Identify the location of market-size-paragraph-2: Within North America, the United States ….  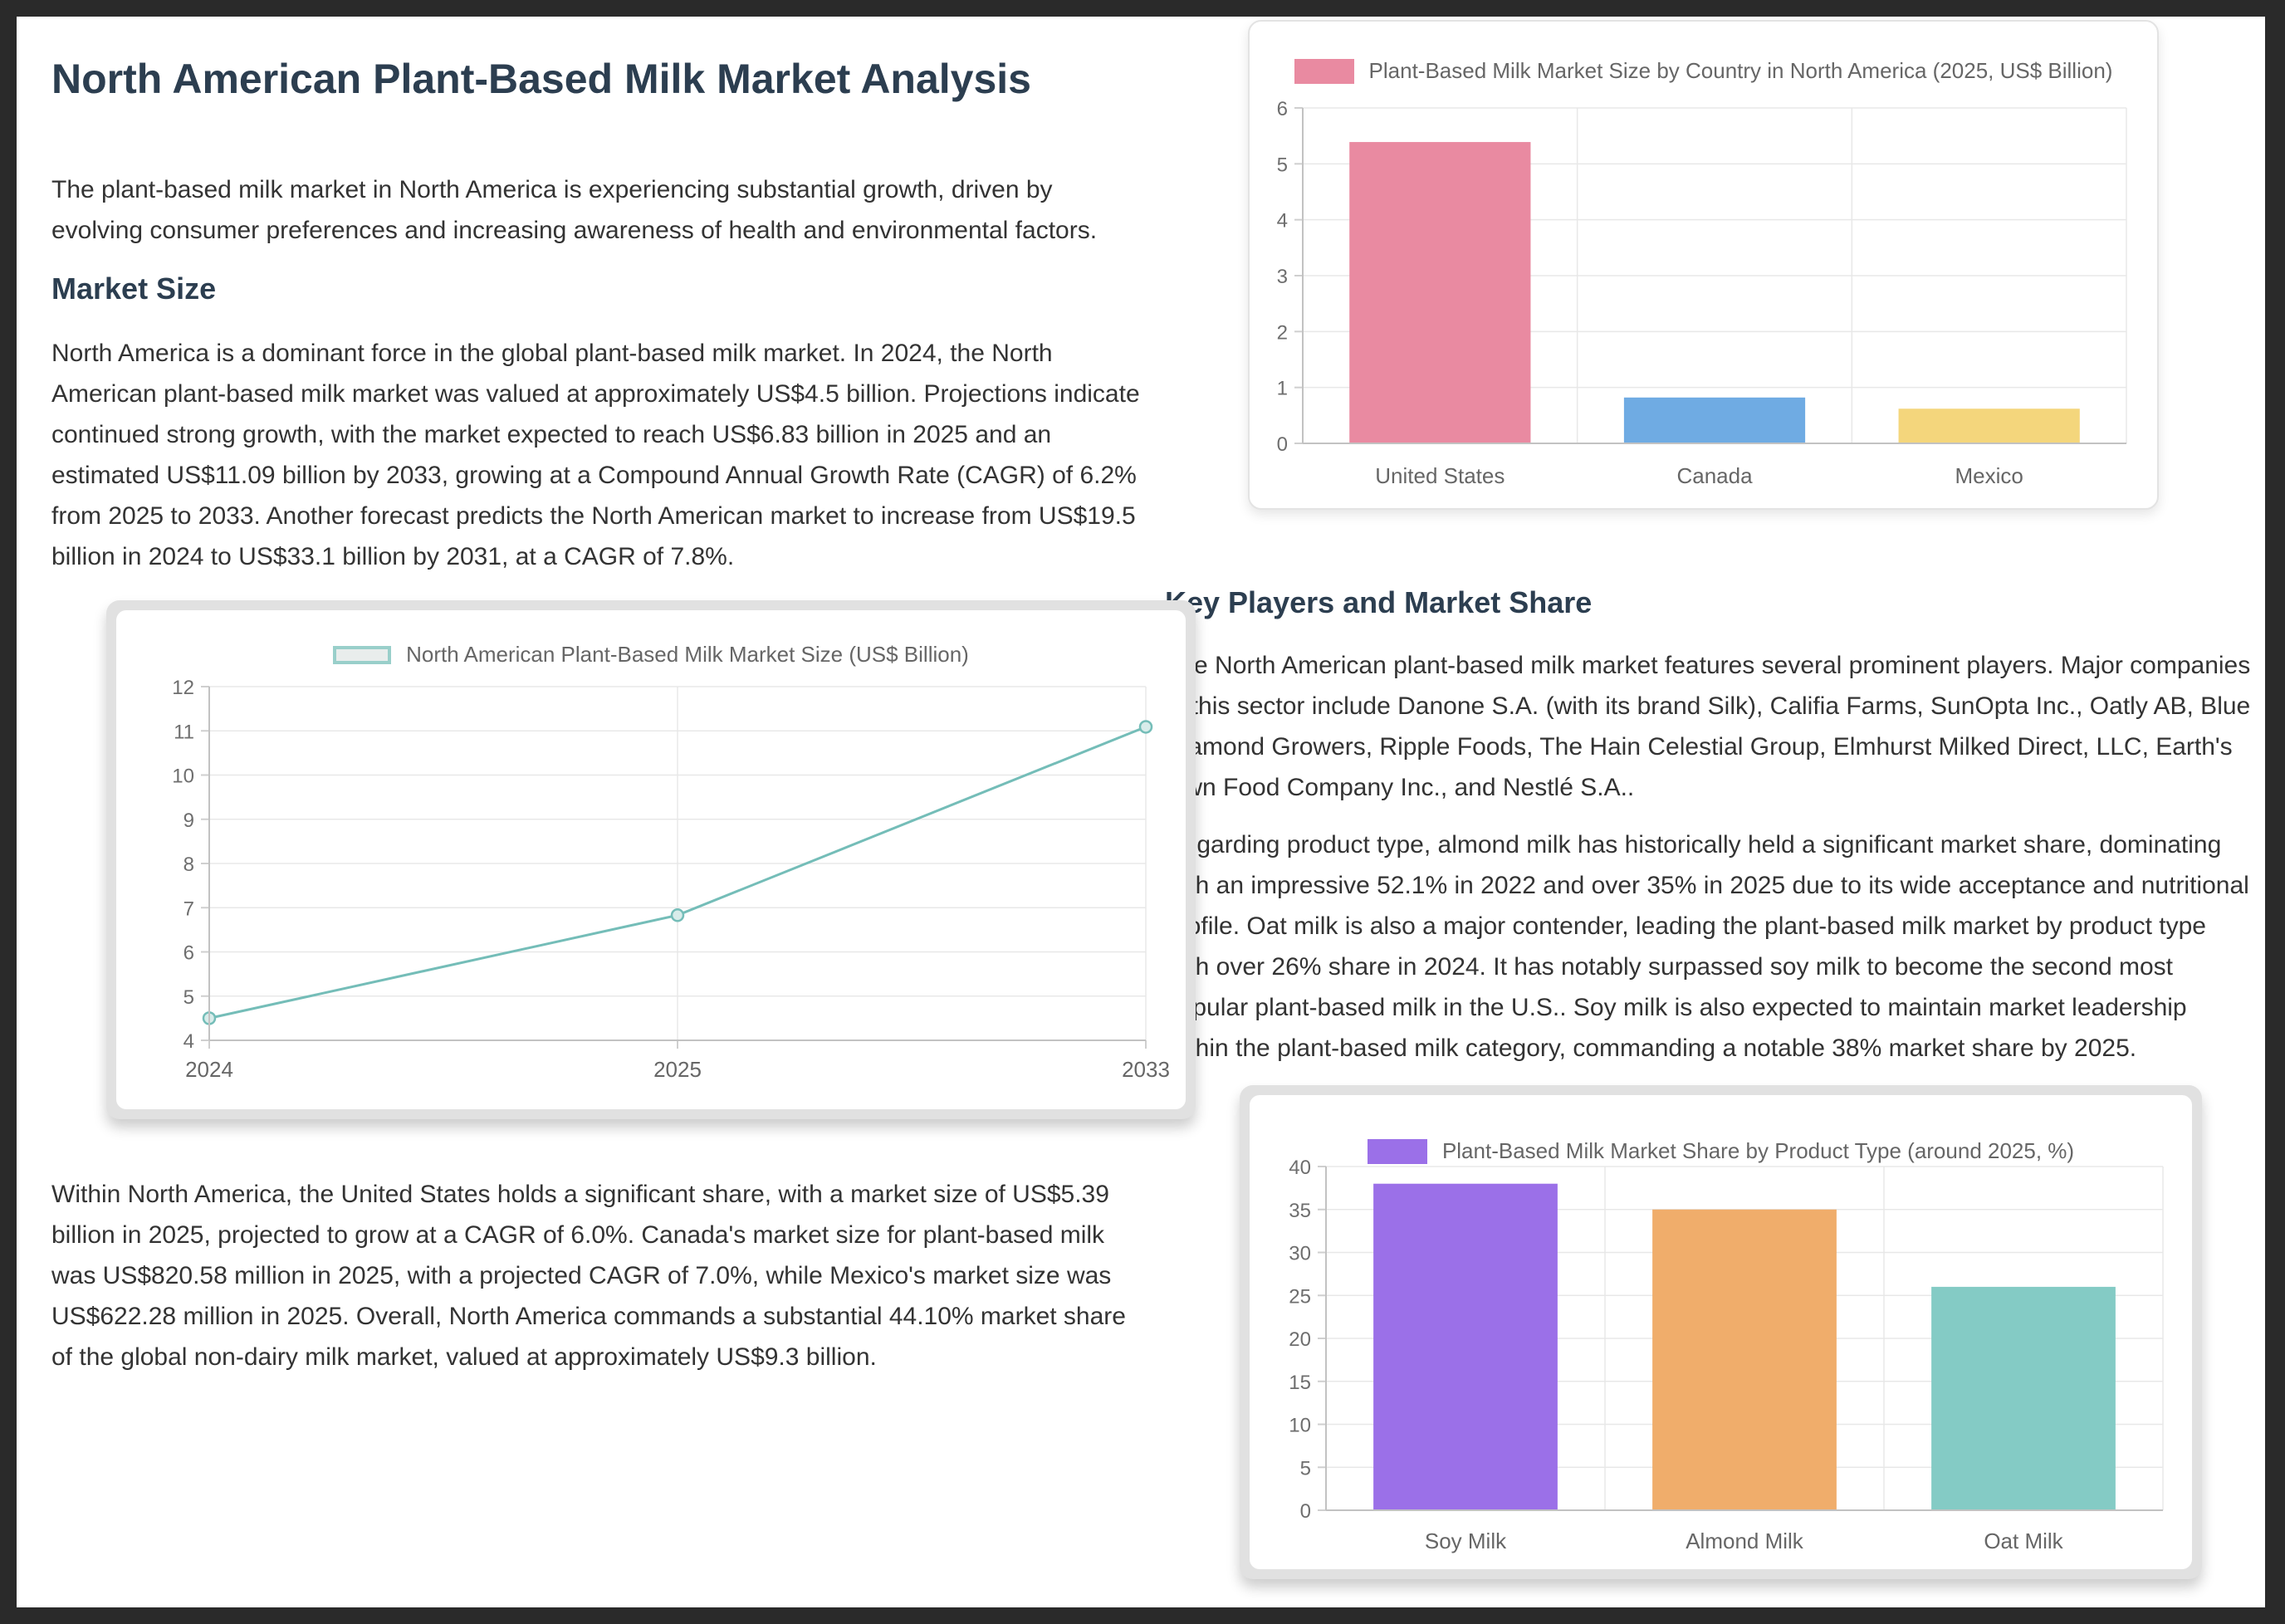
(588, 1276).